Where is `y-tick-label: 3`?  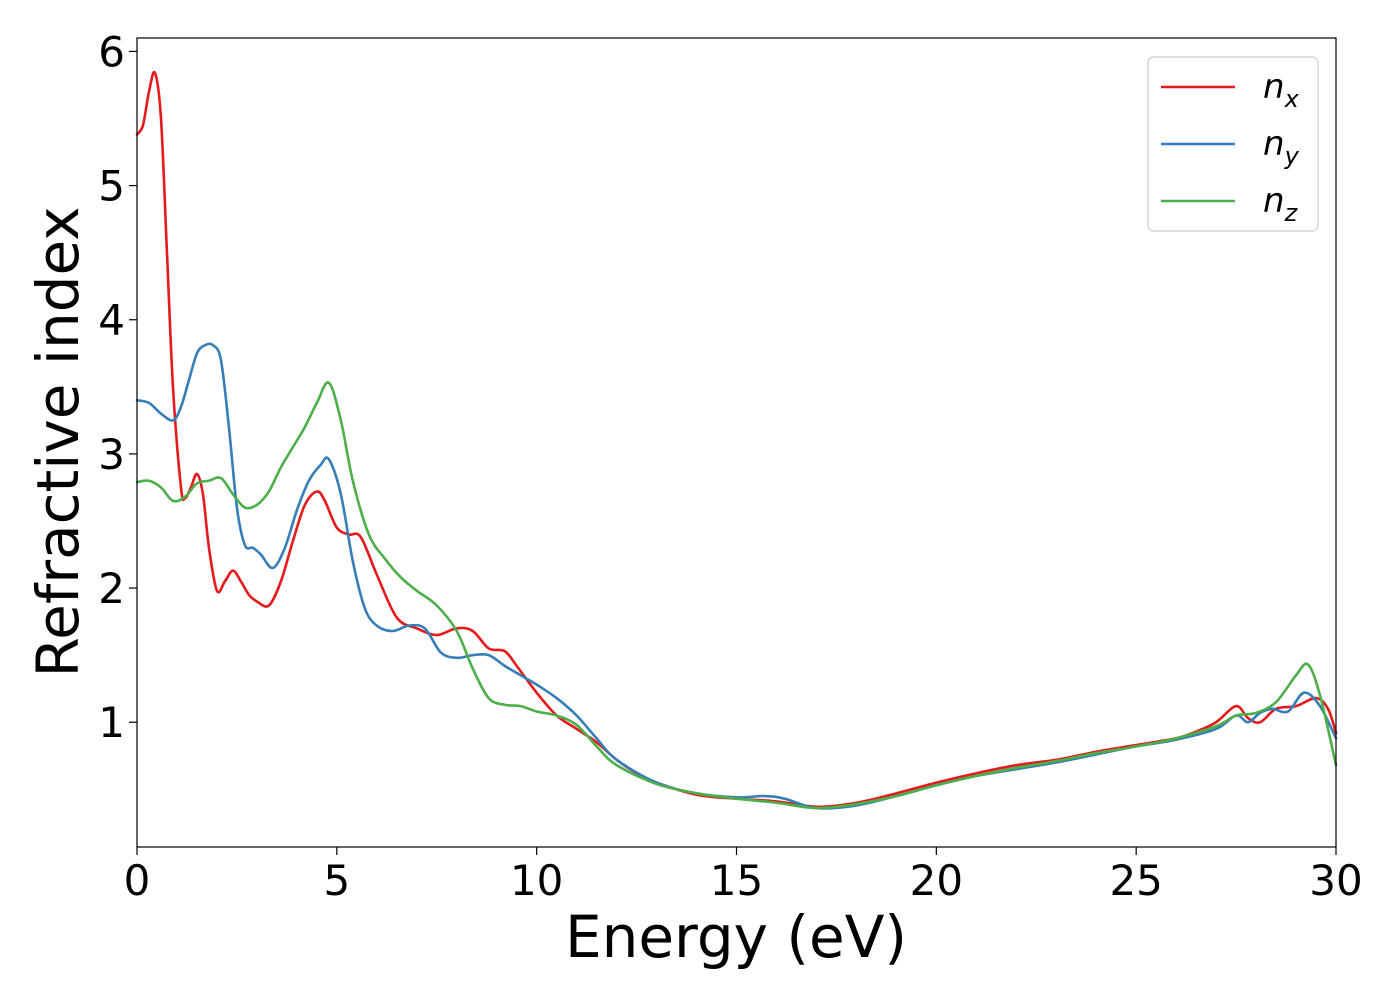 y-tick-label: 3 is located at coordinates (111, 454).